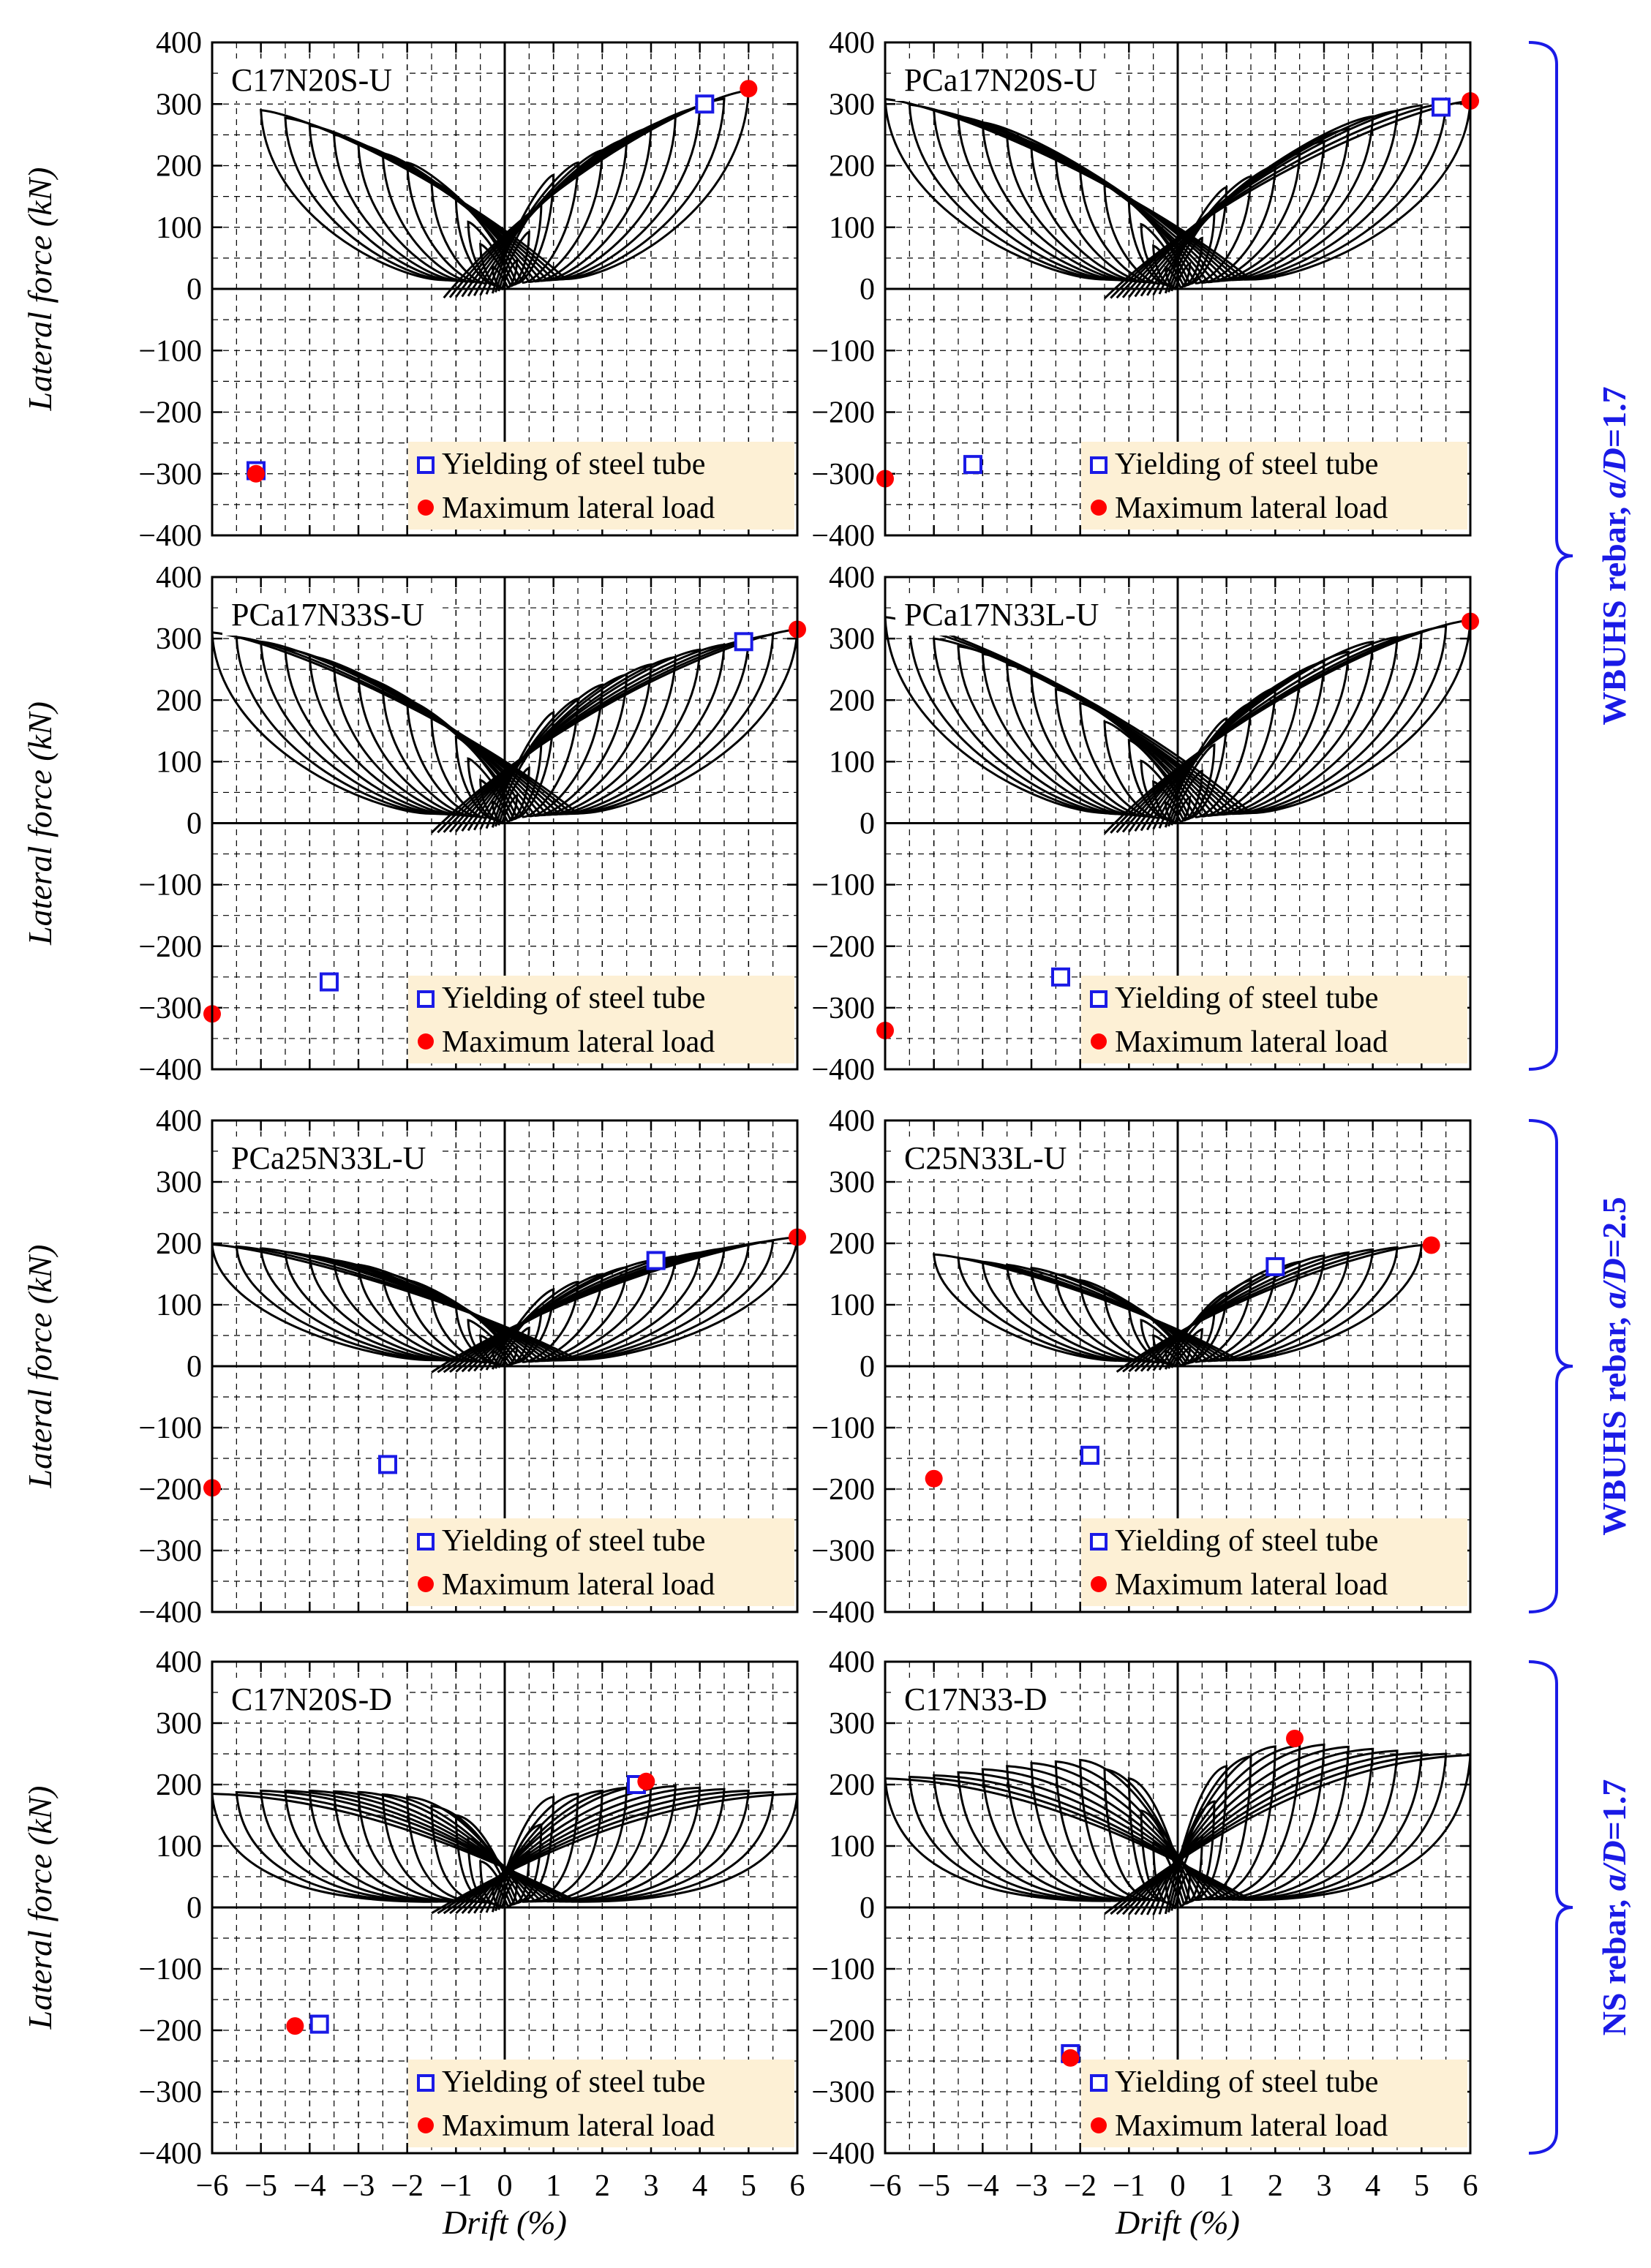 The image size is (1651, 2268). What do you see at coordinates (312, 80) in the screenshot?
I see `panel-title: C17N20S-U` at bounding box center [312, 80].